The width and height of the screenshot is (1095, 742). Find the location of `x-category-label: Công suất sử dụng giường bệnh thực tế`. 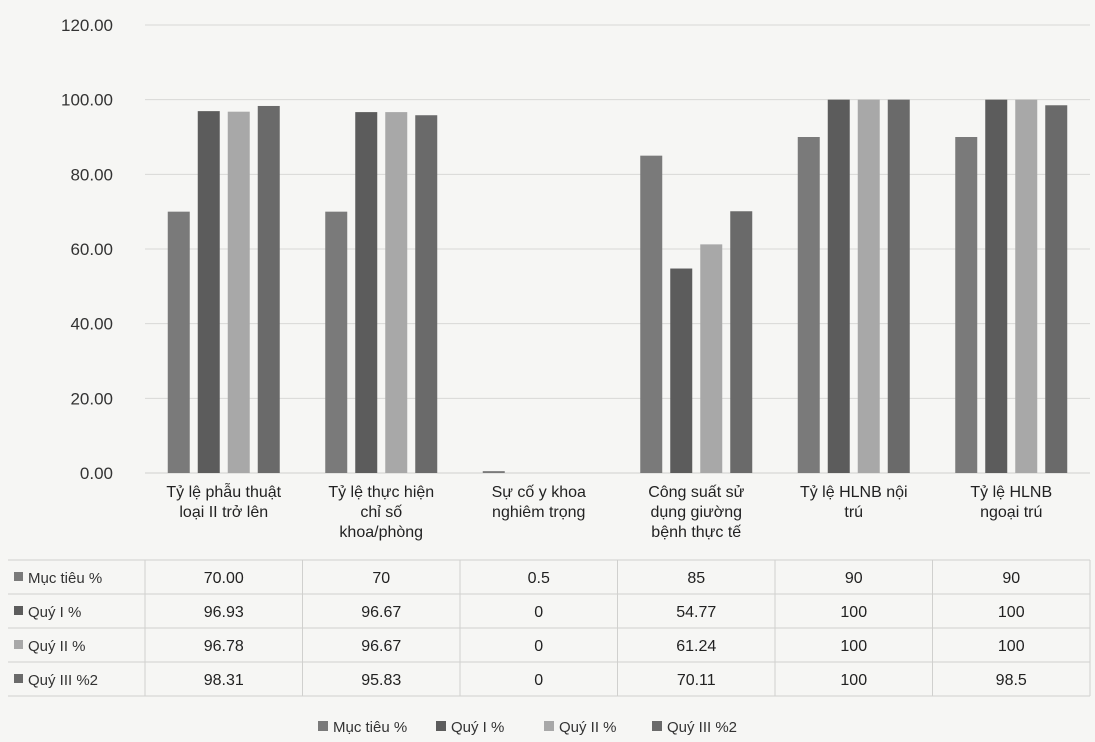

x-category-label: Công suất sử dụng giường bệnh thực tế is located at coordinates (696, 512).